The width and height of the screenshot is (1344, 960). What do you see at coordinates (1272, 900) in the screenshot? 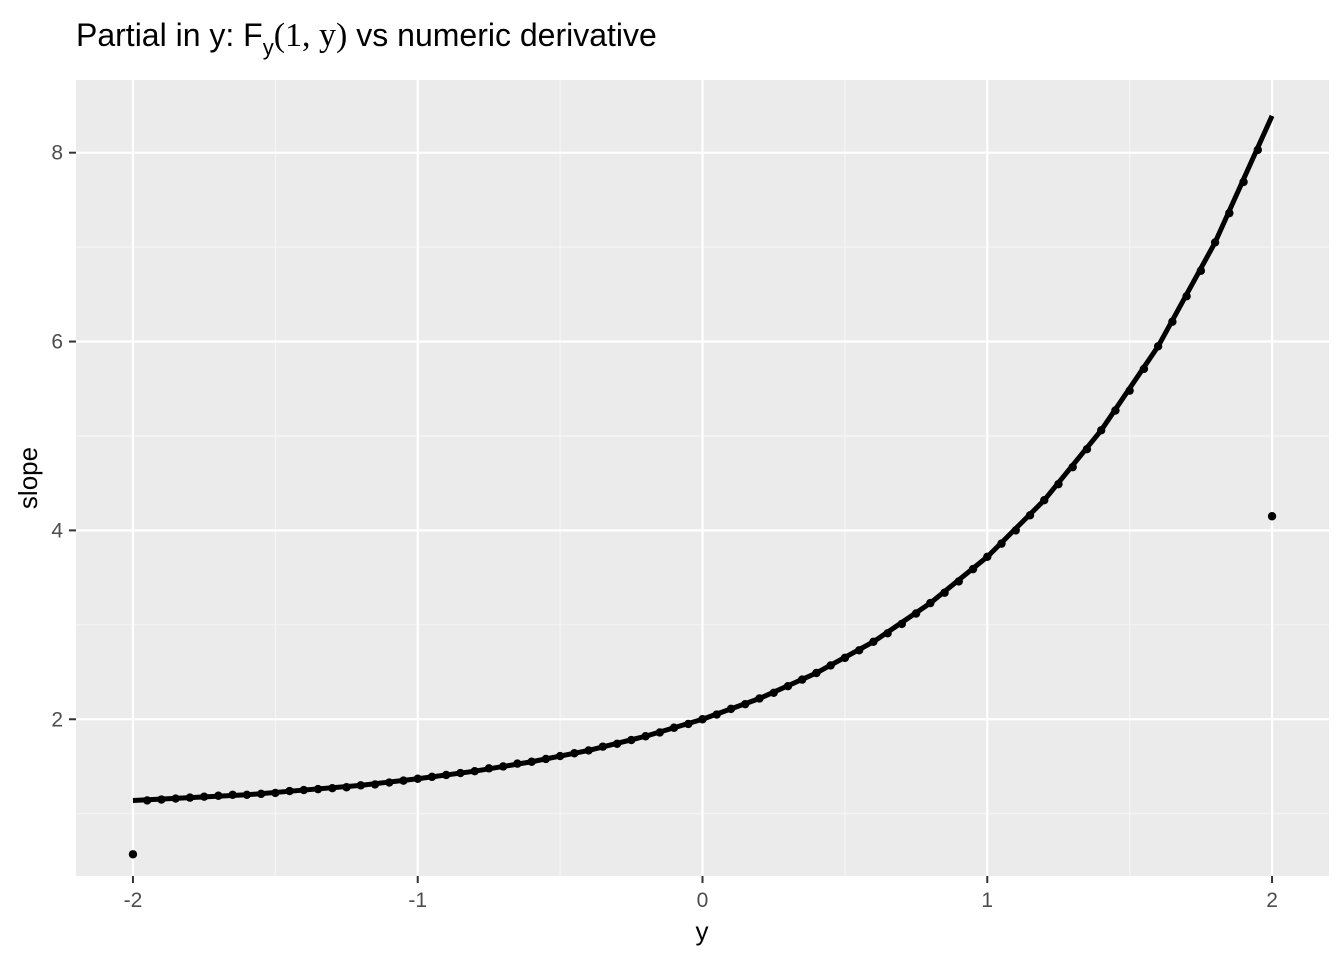
I see `x-tick-label: 2` at bounding box center [1272, 900].